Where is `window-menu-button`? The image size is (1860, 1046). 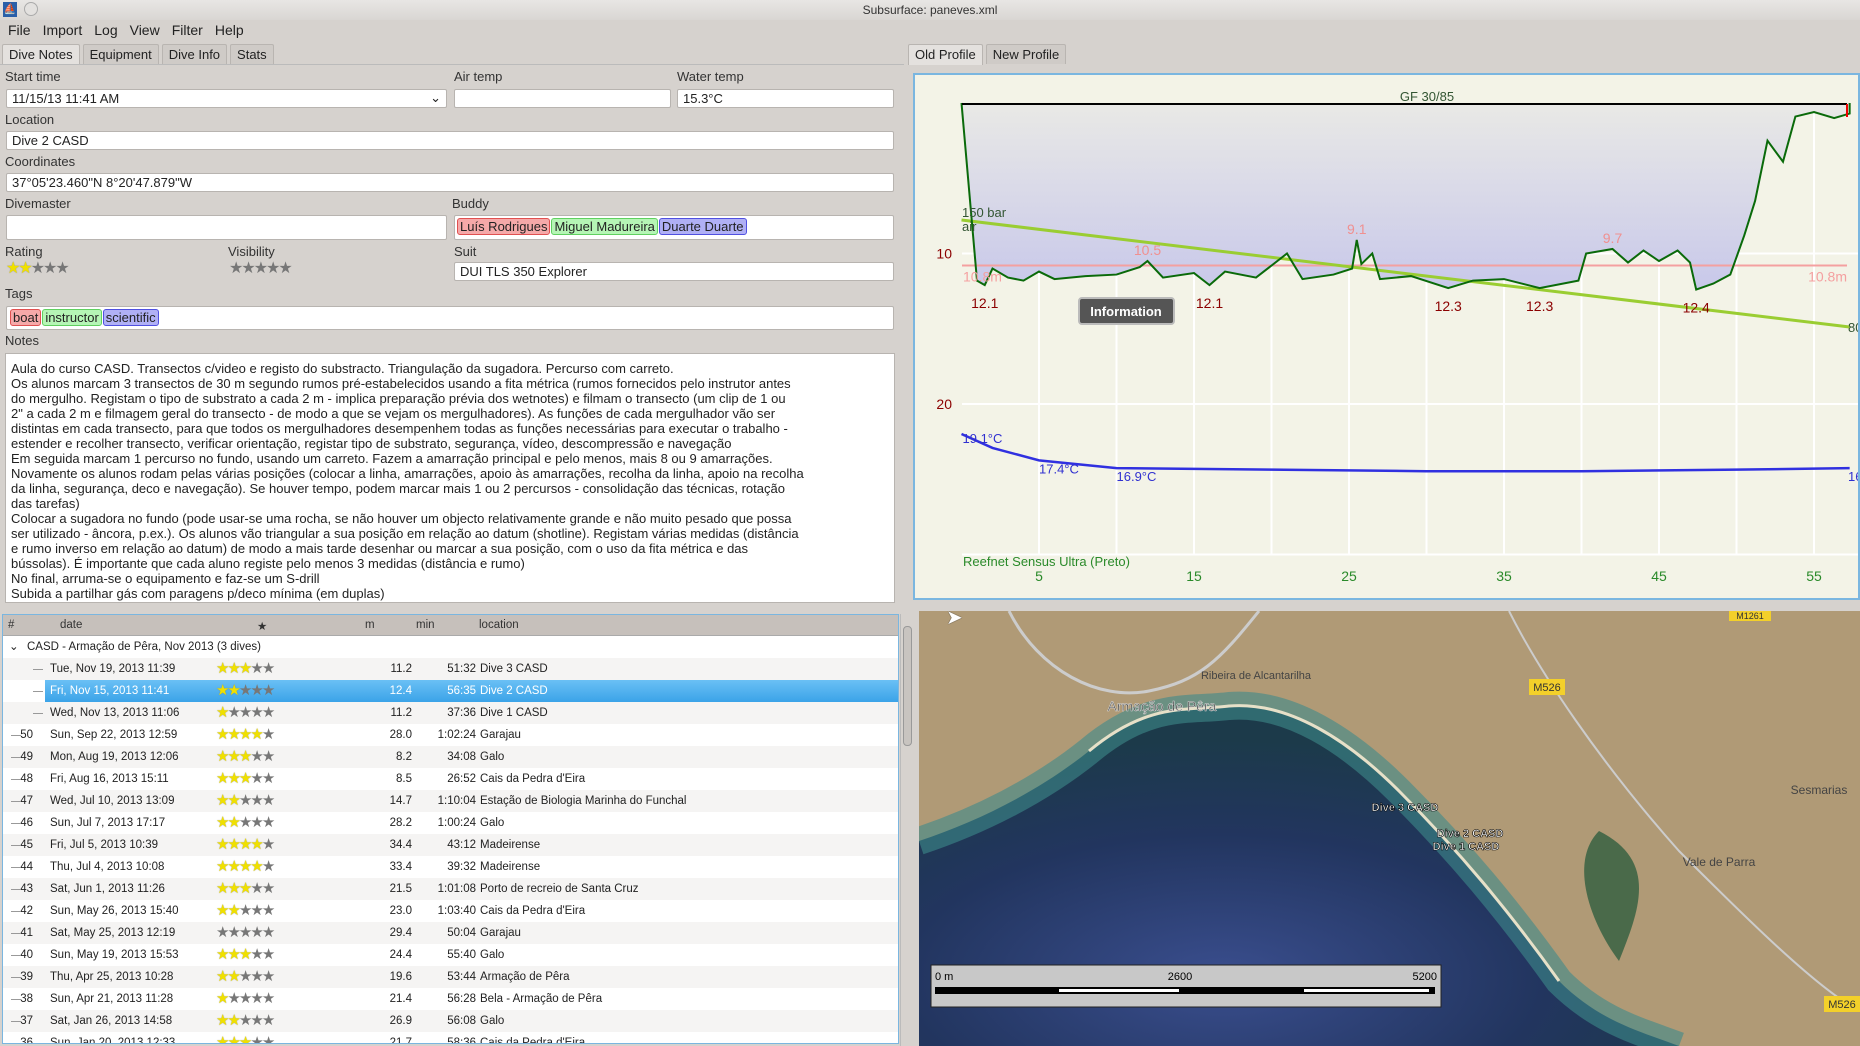
window-menu-button is located at coordinates (31, 9).